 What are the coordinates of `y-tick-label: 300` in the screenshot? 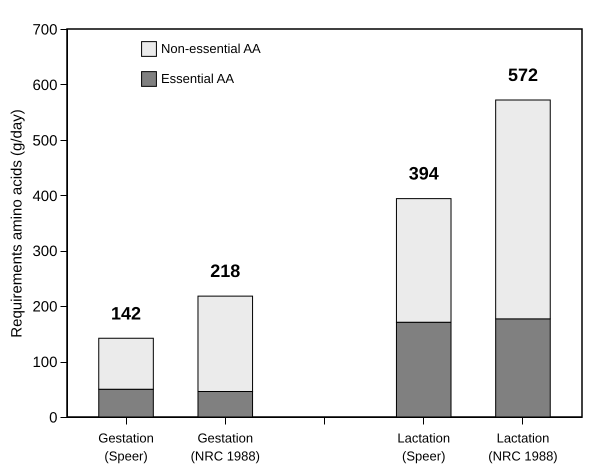 It's located at (45, 251).